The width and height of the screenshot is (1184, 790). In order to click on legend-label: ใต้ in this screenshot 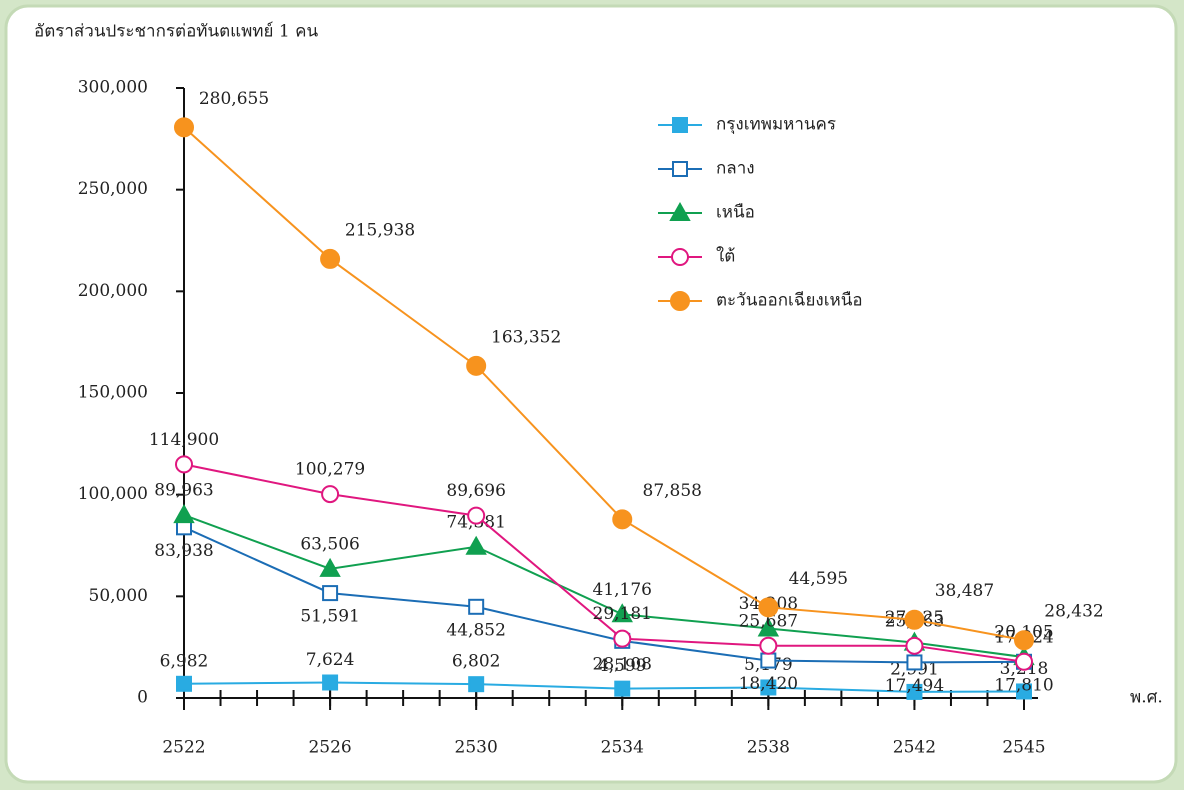, I will do `click(725, 256)`.